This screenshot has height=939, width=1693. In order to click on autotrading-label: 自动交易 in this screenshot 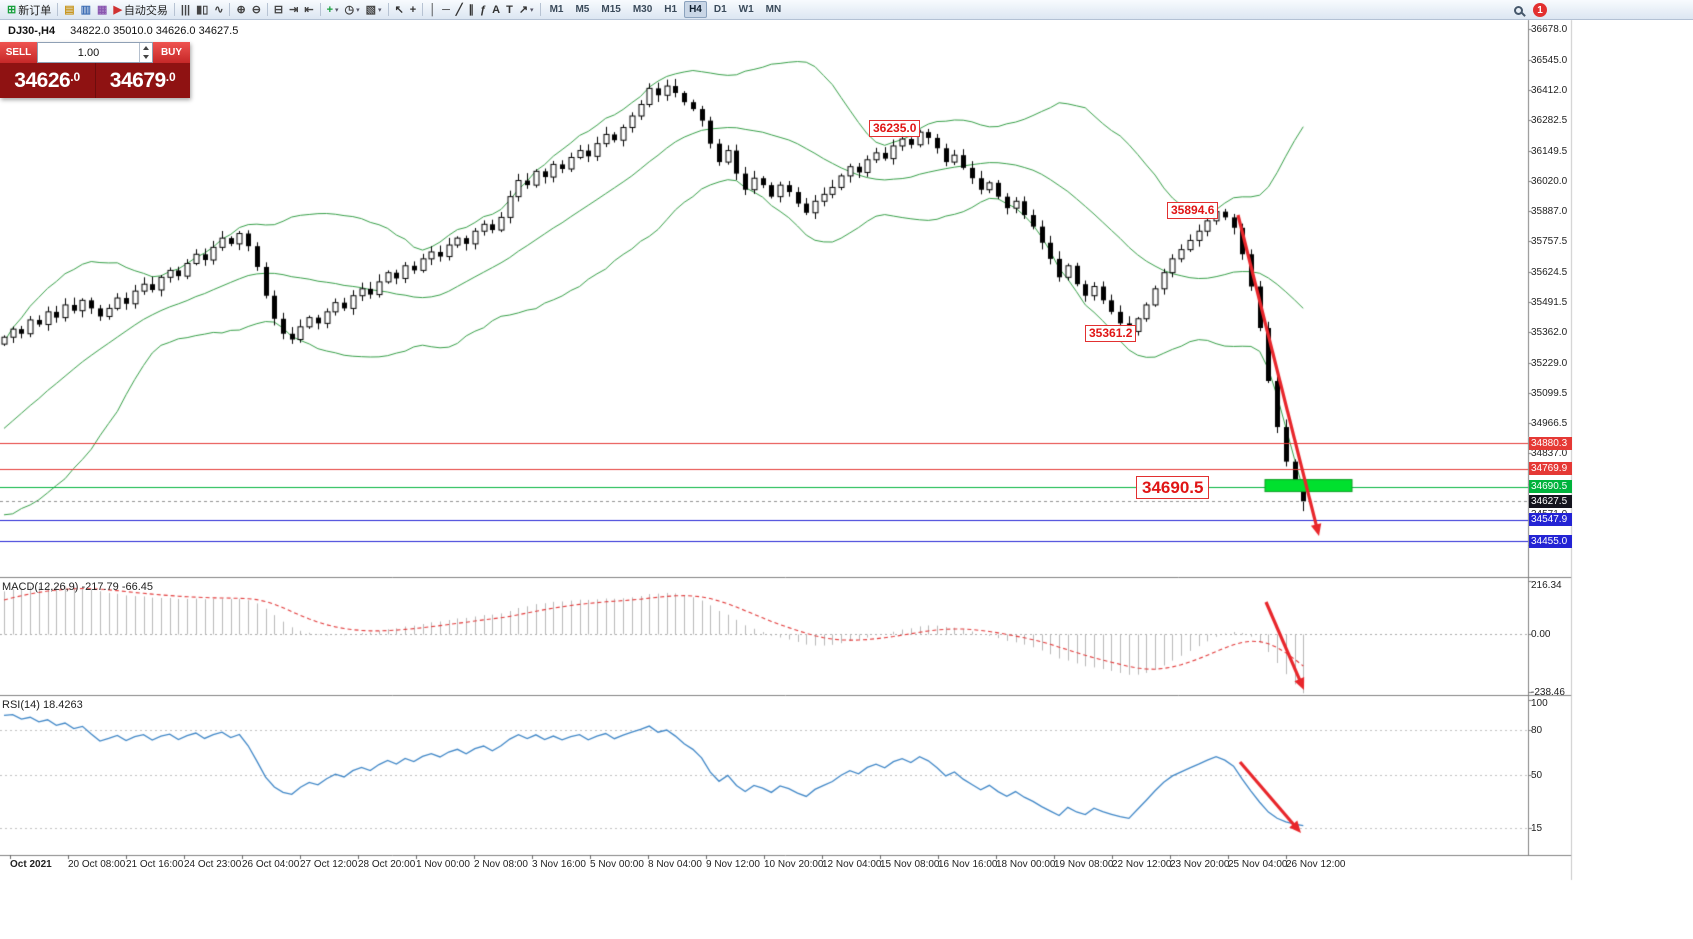, I will do `click(145, 10)`.